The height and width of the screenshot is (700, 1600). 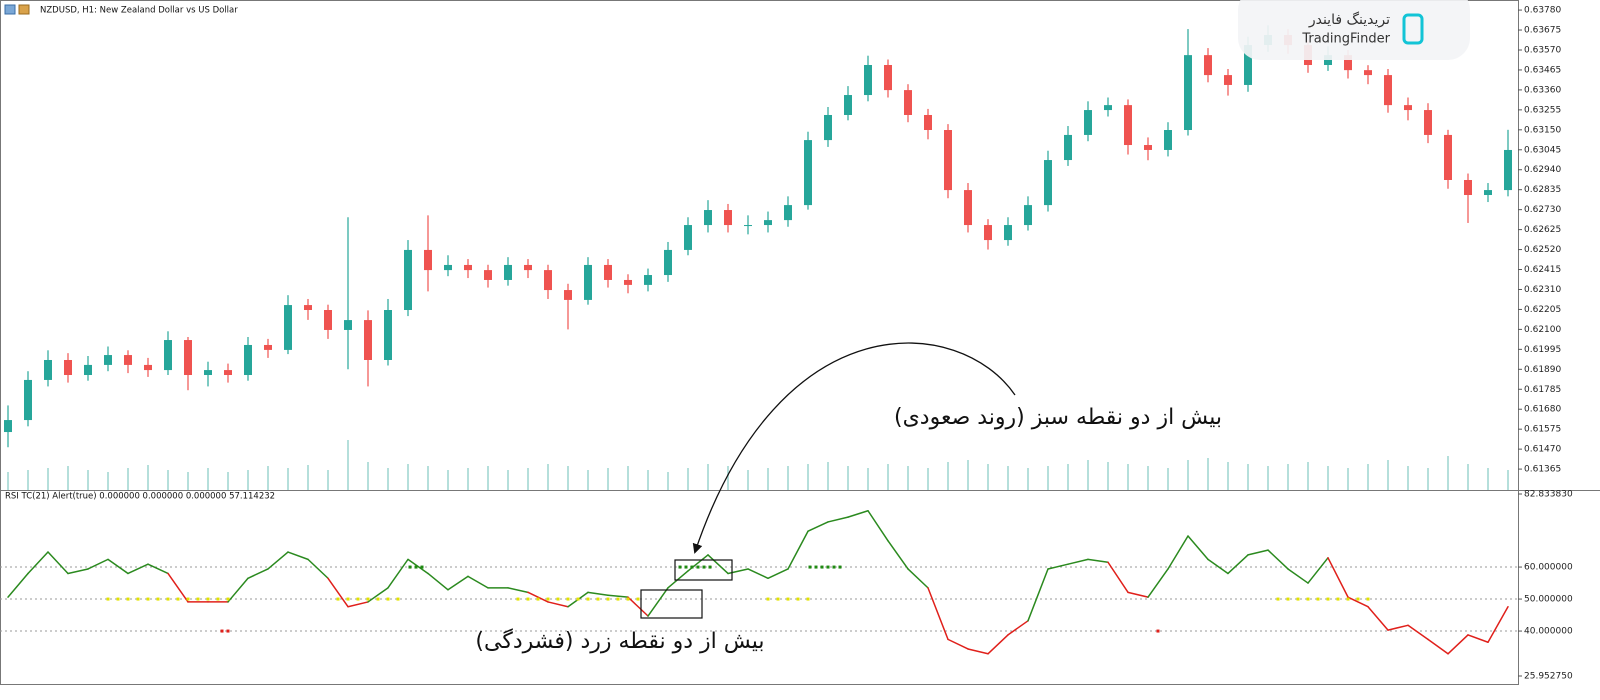 I want to click on signal-dots, so click(x=738, y=599).